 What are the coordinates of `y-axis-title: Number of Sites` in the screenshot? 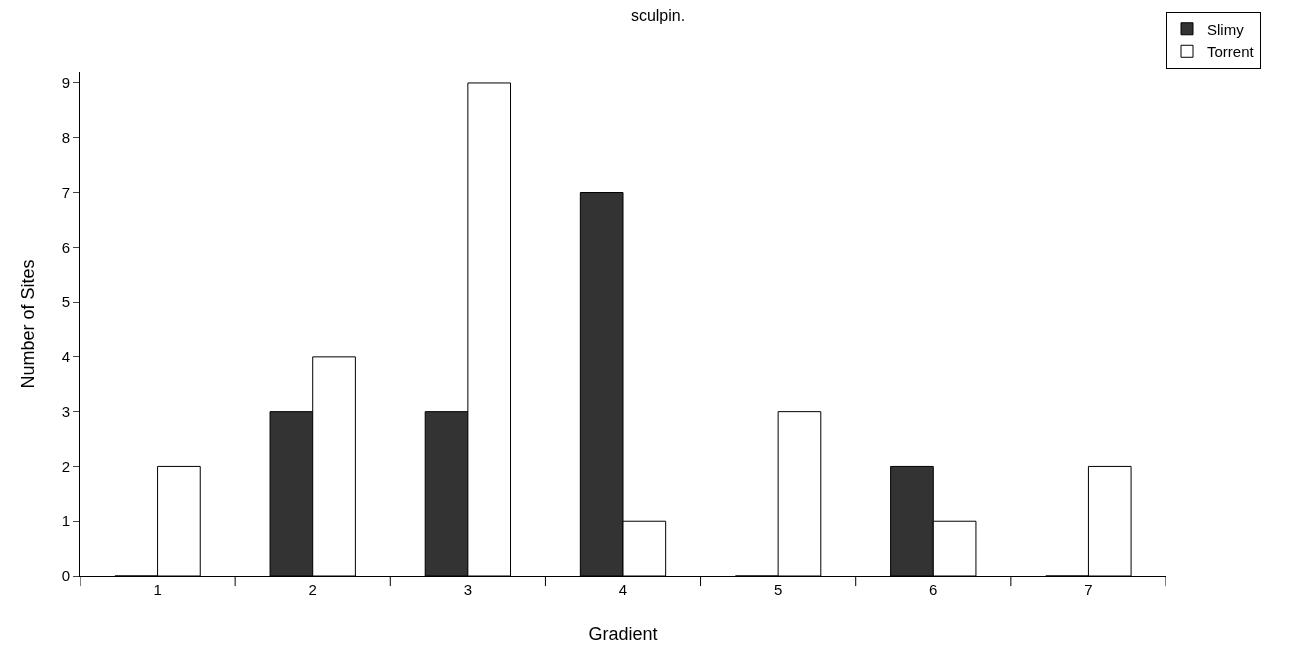 It's located at (28, 324).